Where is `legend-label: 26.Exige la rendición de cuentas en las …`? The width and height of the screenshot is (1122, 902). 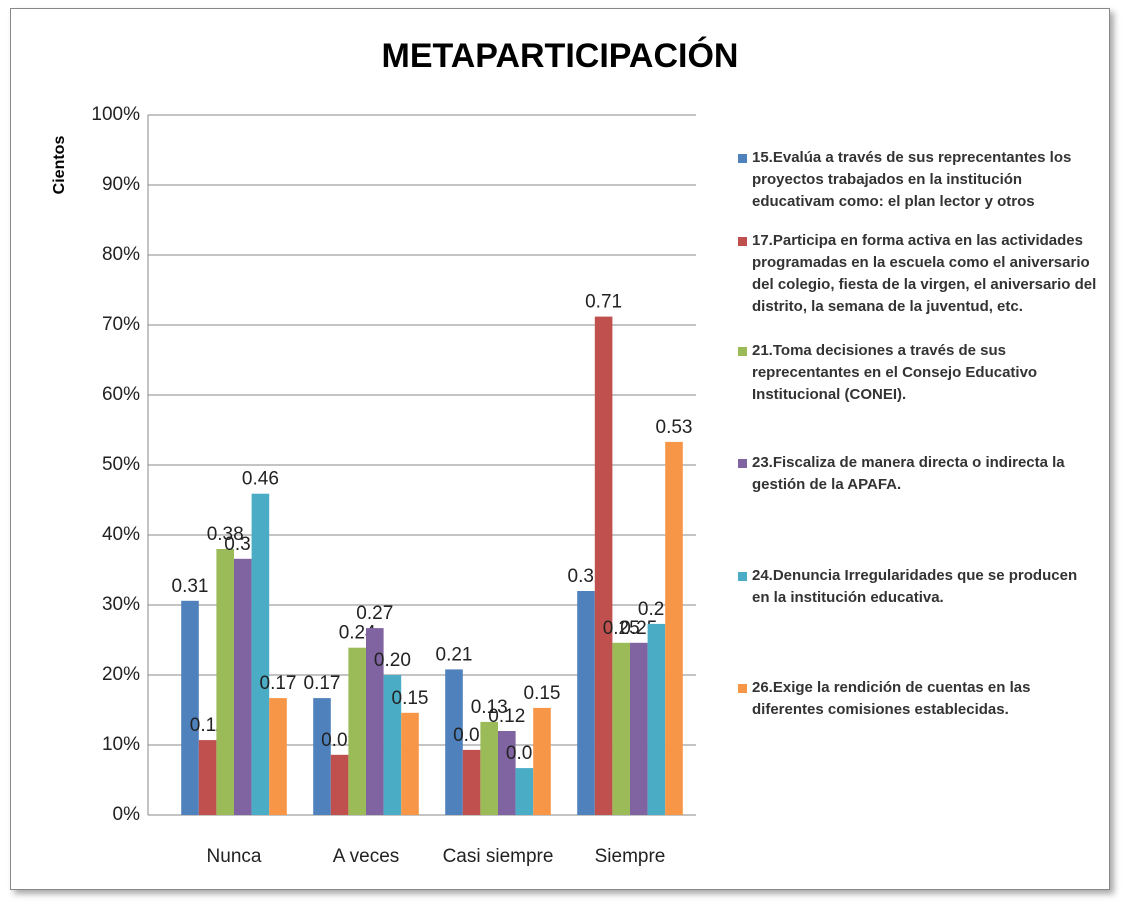 legend-label: 26.Exige la rendición de cuentas en las … is located at coordinates (891, 698).